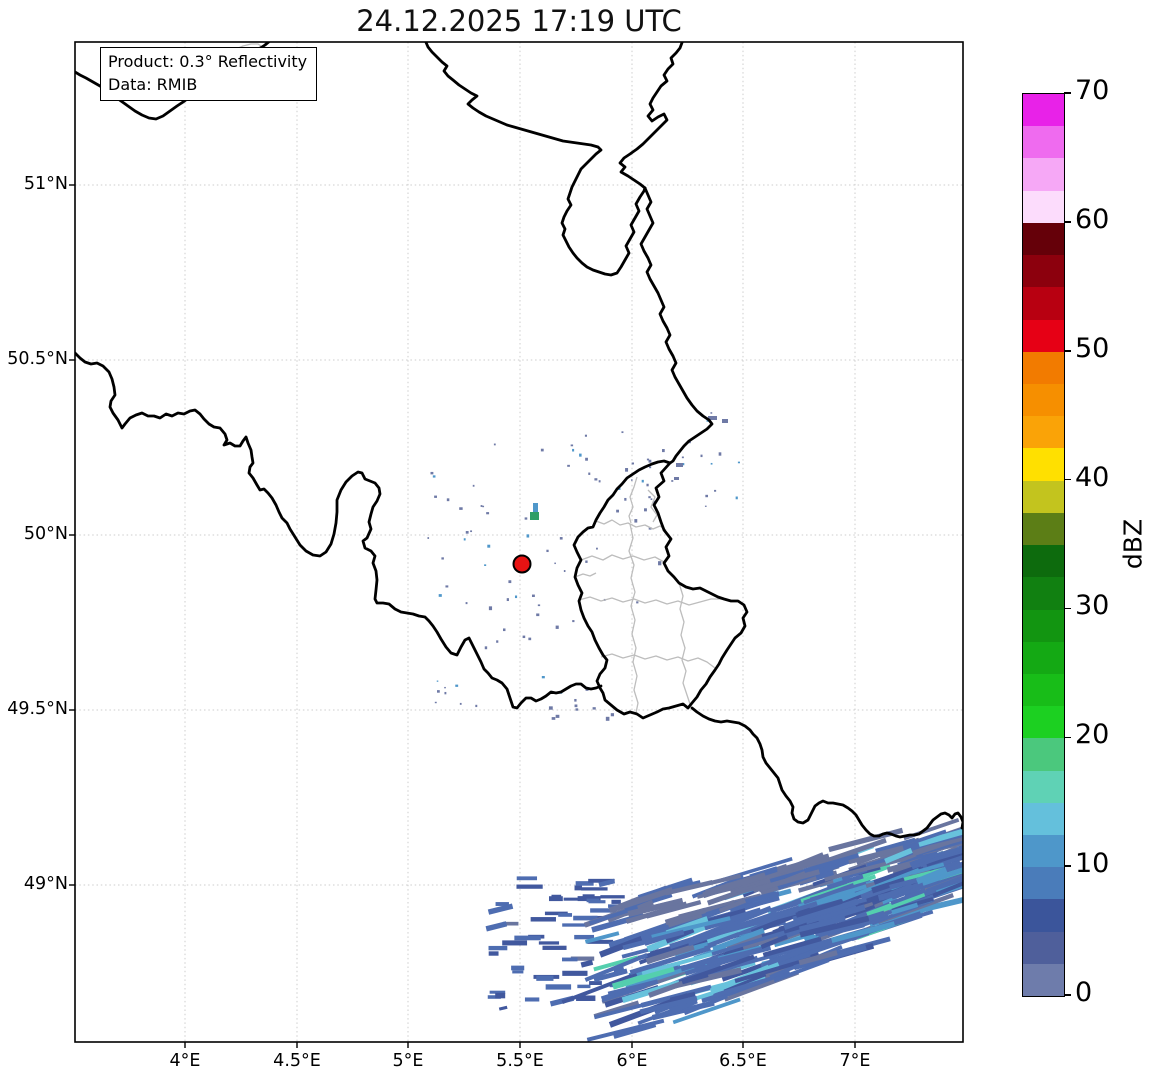  What do you see at coordinates (651, 116) in the screenshot?
I see `border-nl_de` at bounding box center [651, 116].